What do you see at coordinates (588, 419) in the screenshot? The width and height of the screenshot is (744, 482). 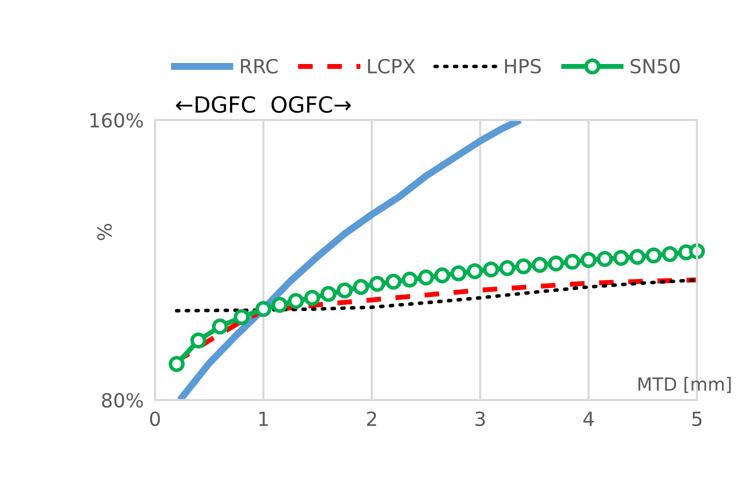 I see `x-tick-label: 4` at bounding box center [588, 419].